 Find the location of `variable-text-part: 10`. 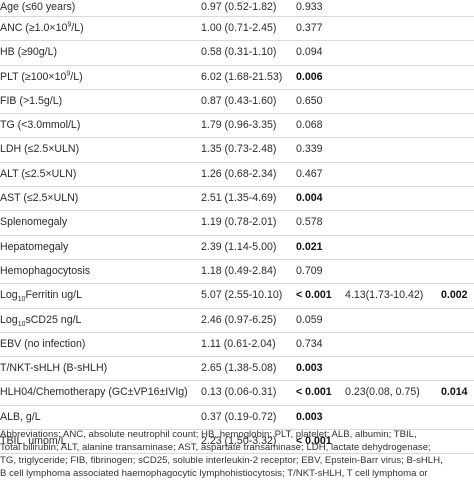

variable-text-part: 10 is located at coordinates (21, 324).